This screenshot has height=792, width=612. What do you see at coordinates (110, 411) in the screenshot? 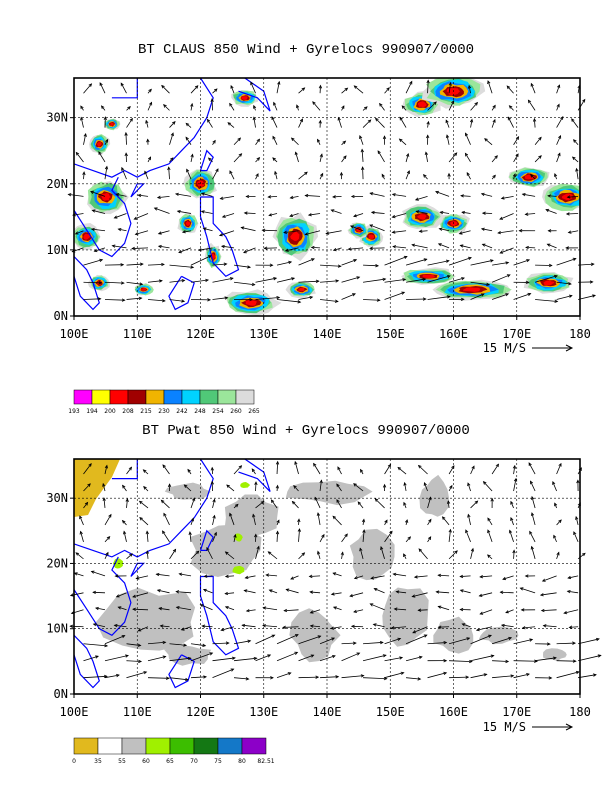
I see `colorbar-label: 200` at bounding box center [110, 411].